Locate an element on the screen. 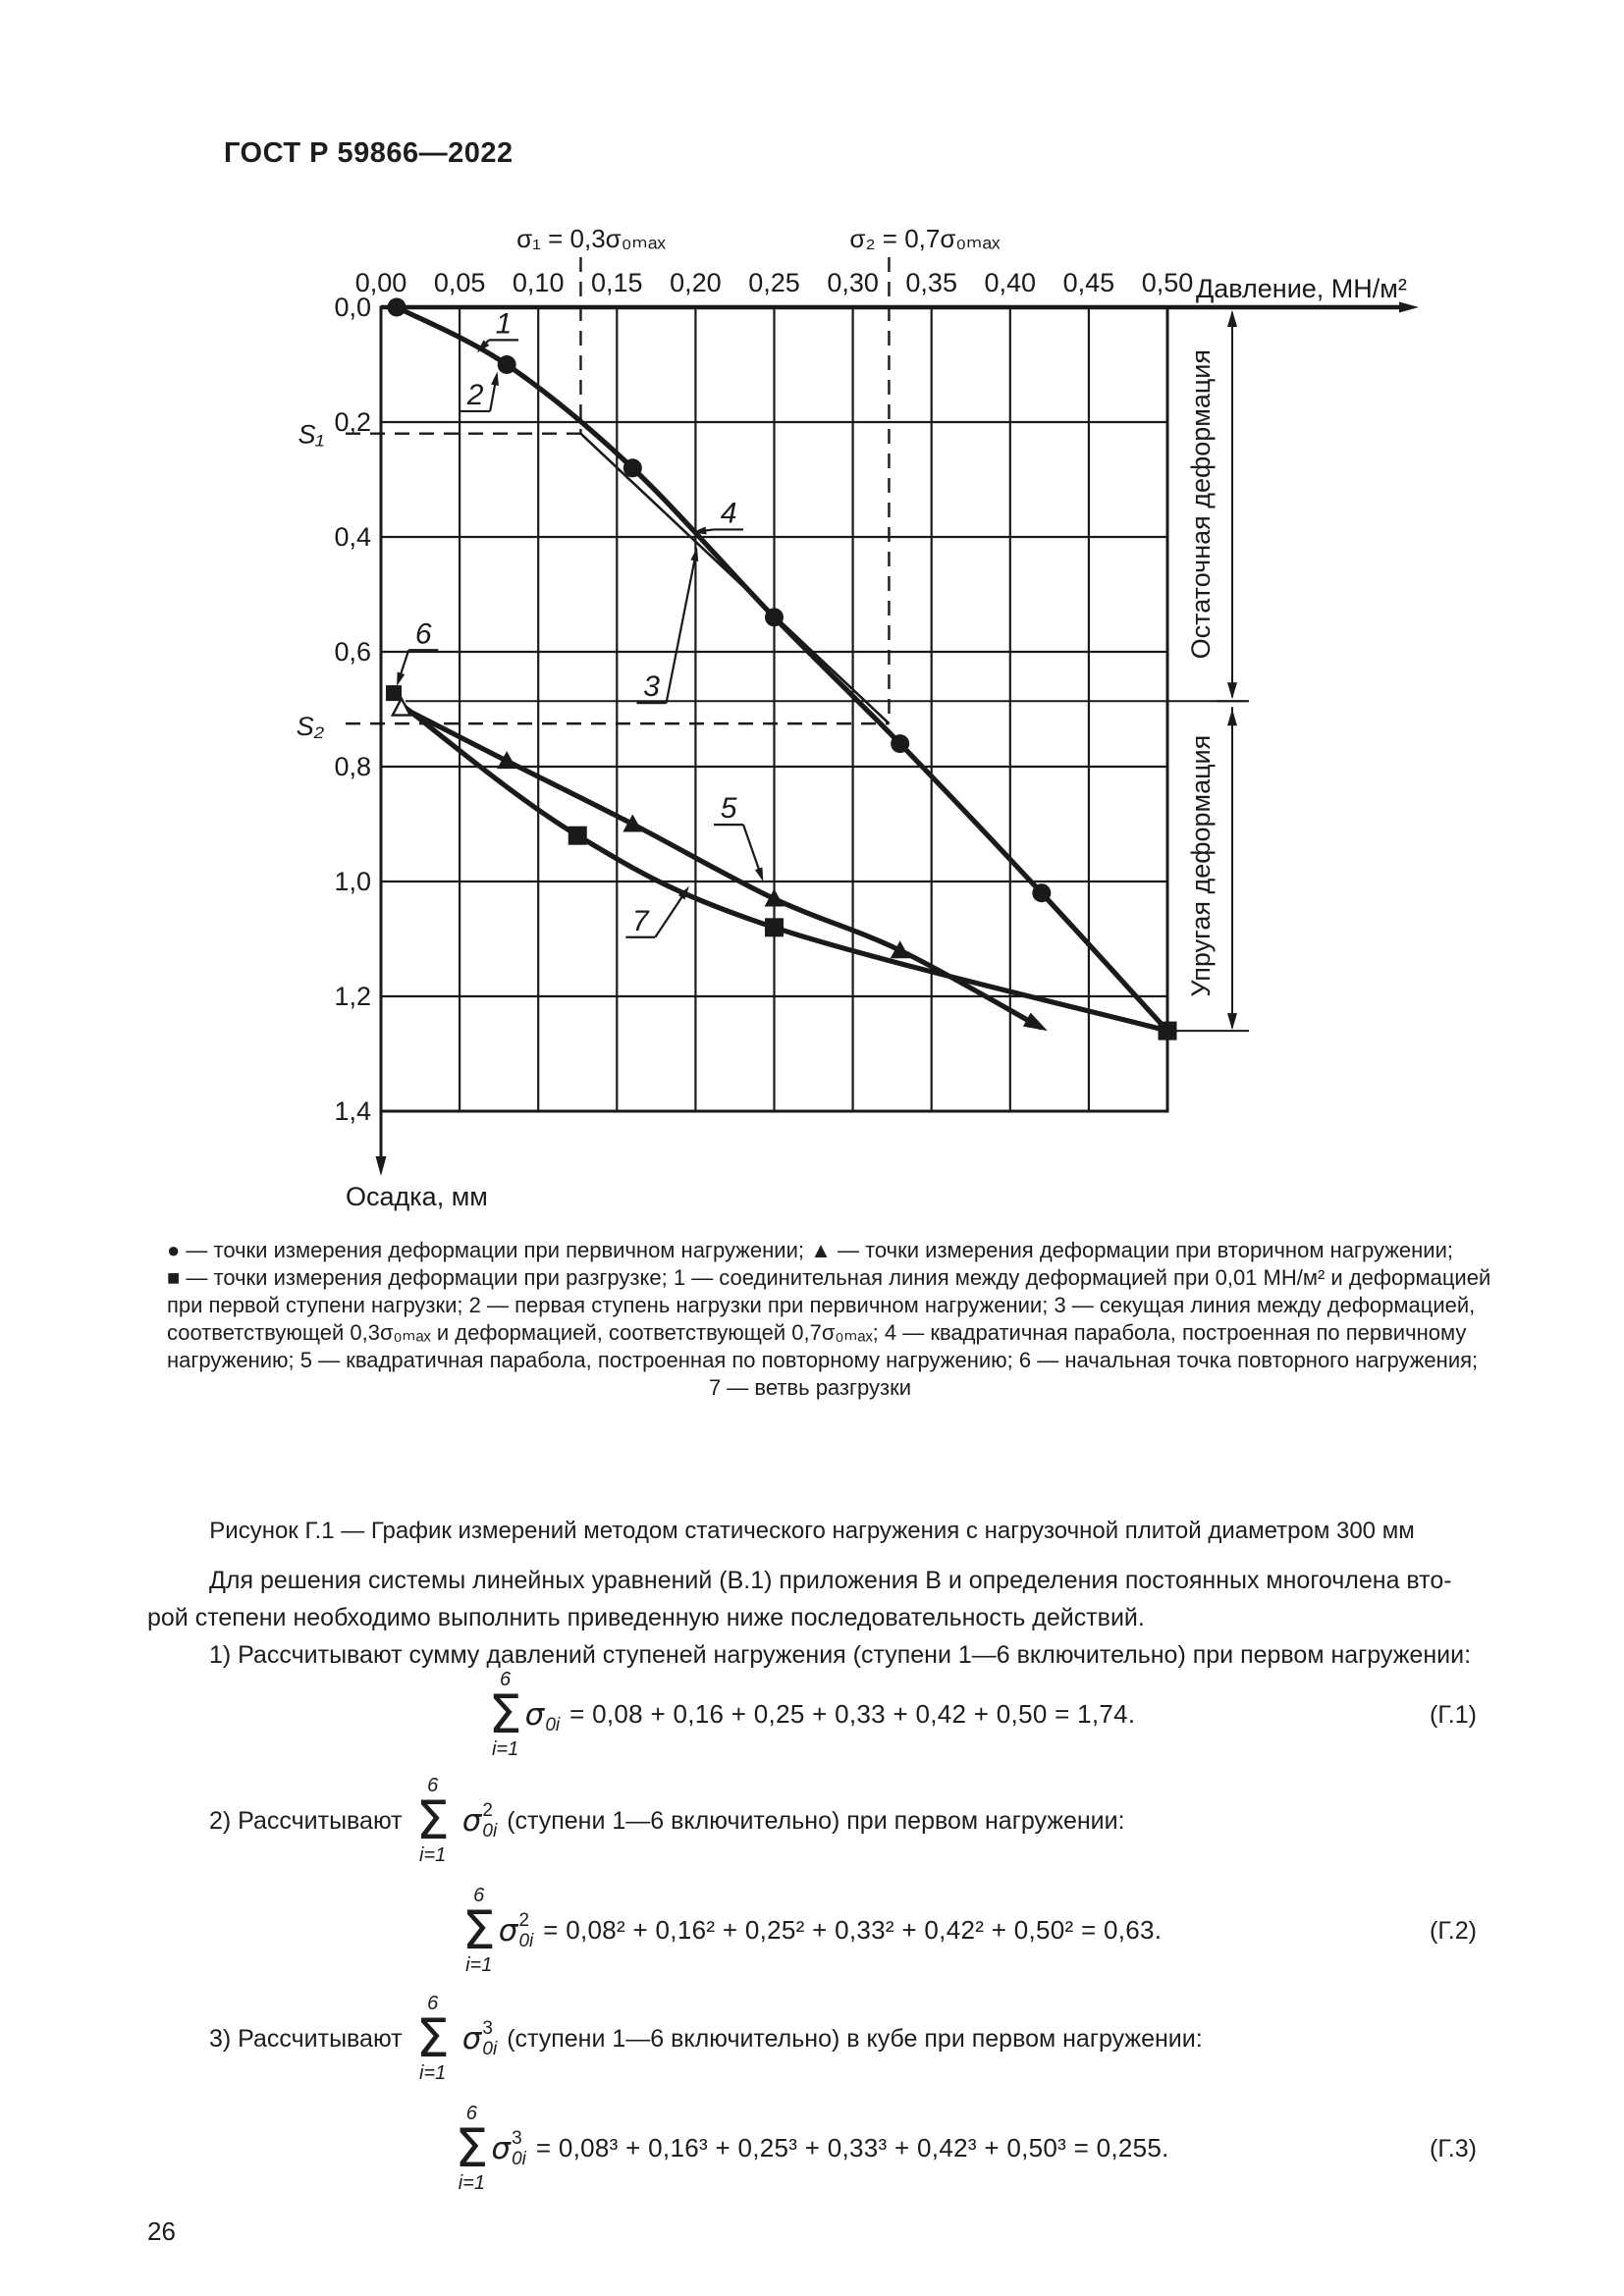  formula-tag: (Г.3) is located at coordinates (1453, 2148).